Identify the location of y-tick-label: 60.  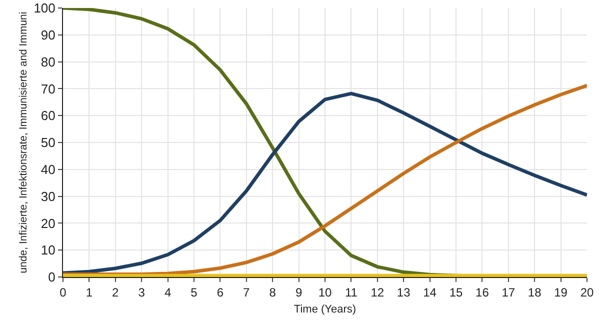
(48, 116).